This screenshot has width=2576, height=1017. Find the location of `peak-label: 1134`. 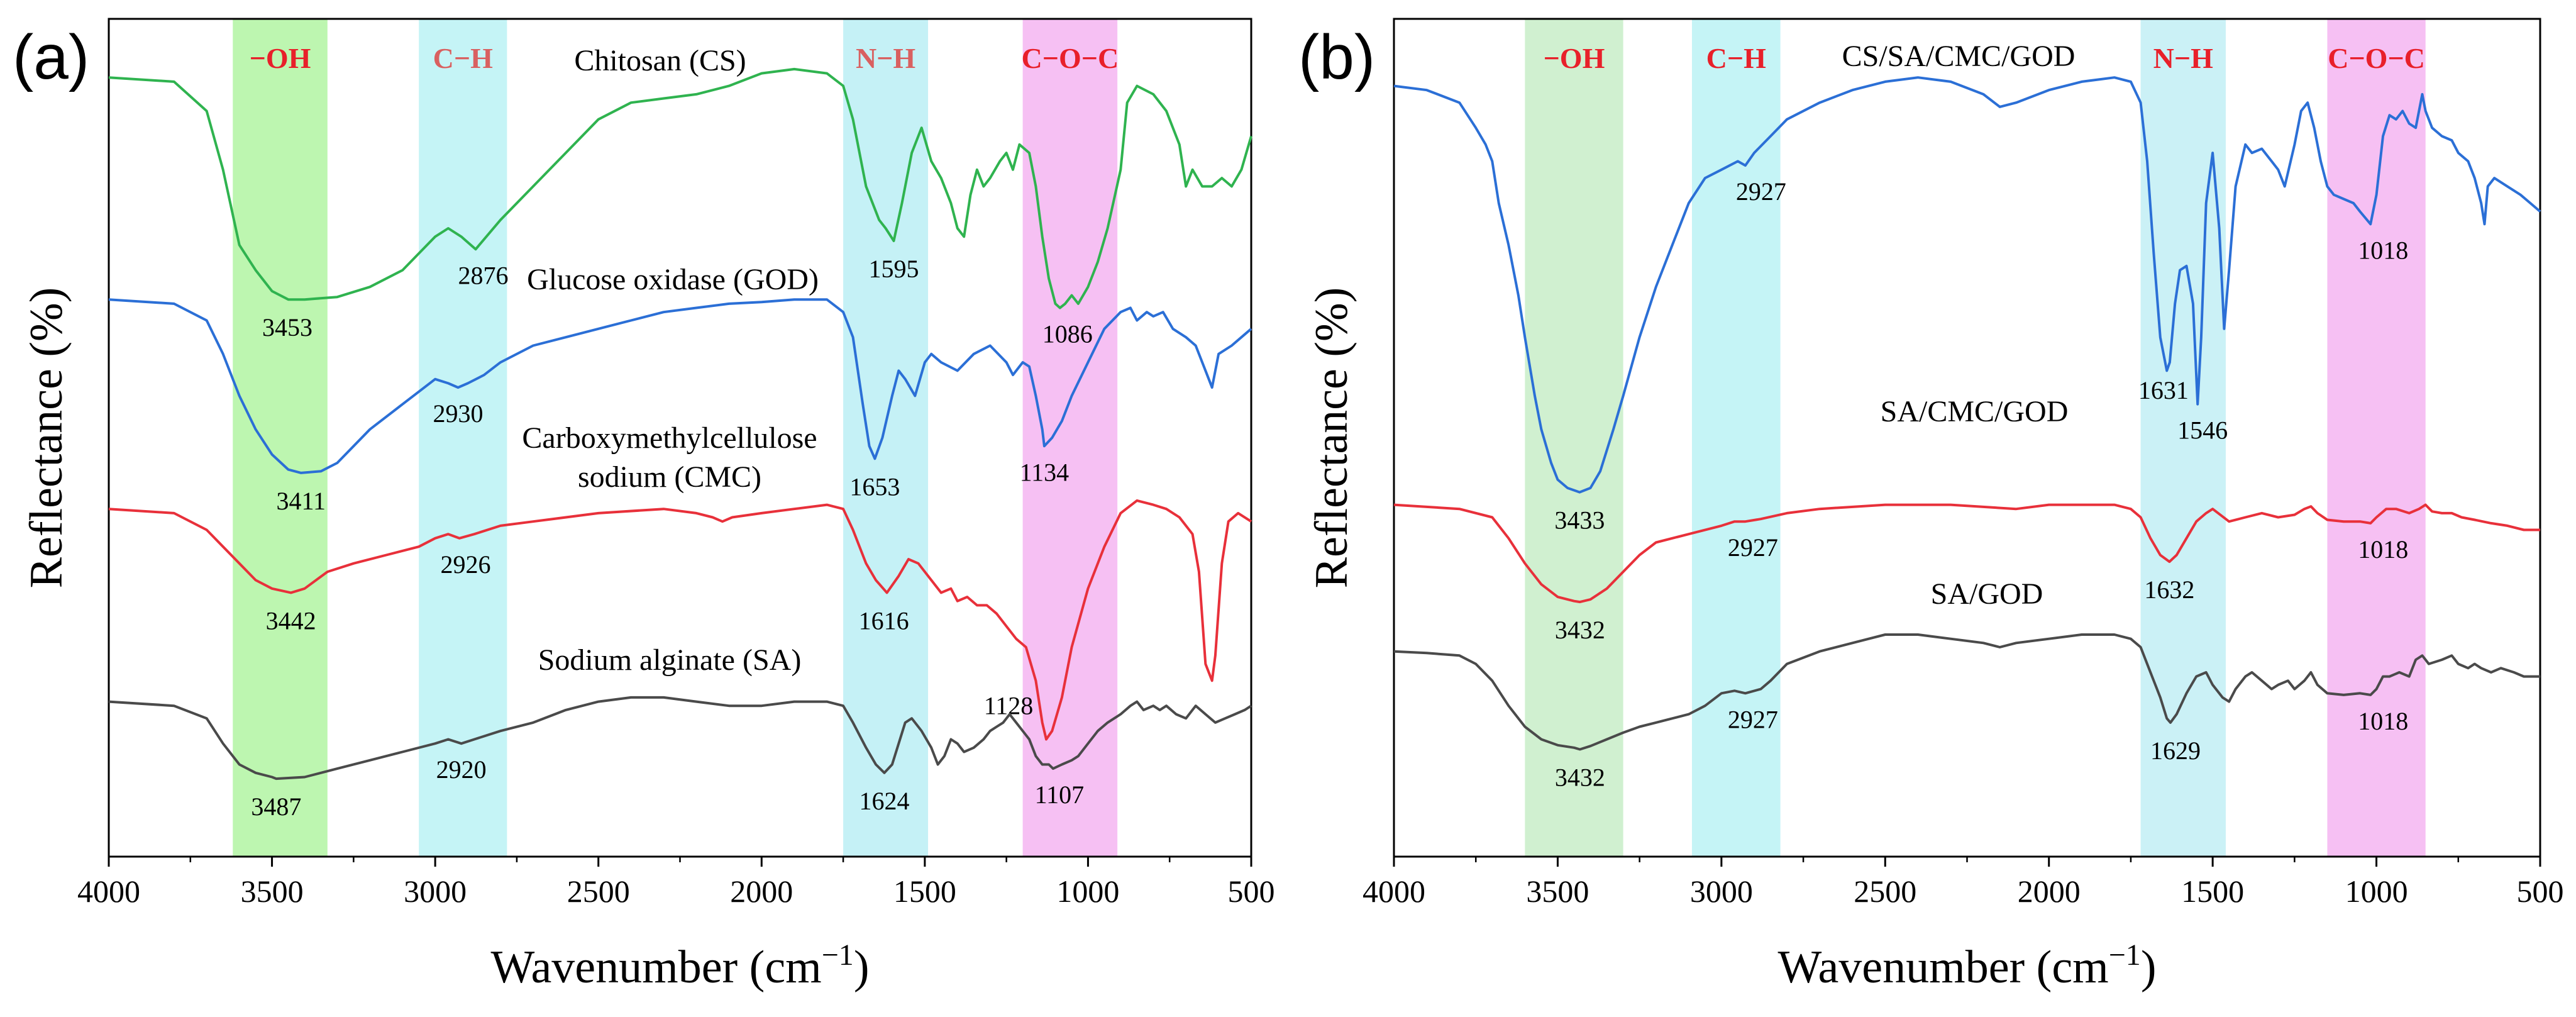

peak-label: 1134 is located at coordinates (1045, 472).